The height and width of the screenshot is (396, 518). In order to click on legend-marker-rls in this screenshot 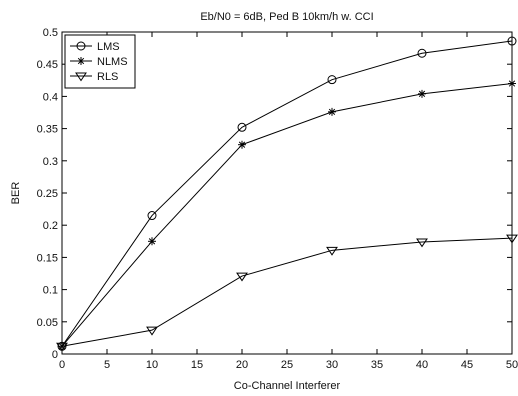, I will do `click(81, 77)`.